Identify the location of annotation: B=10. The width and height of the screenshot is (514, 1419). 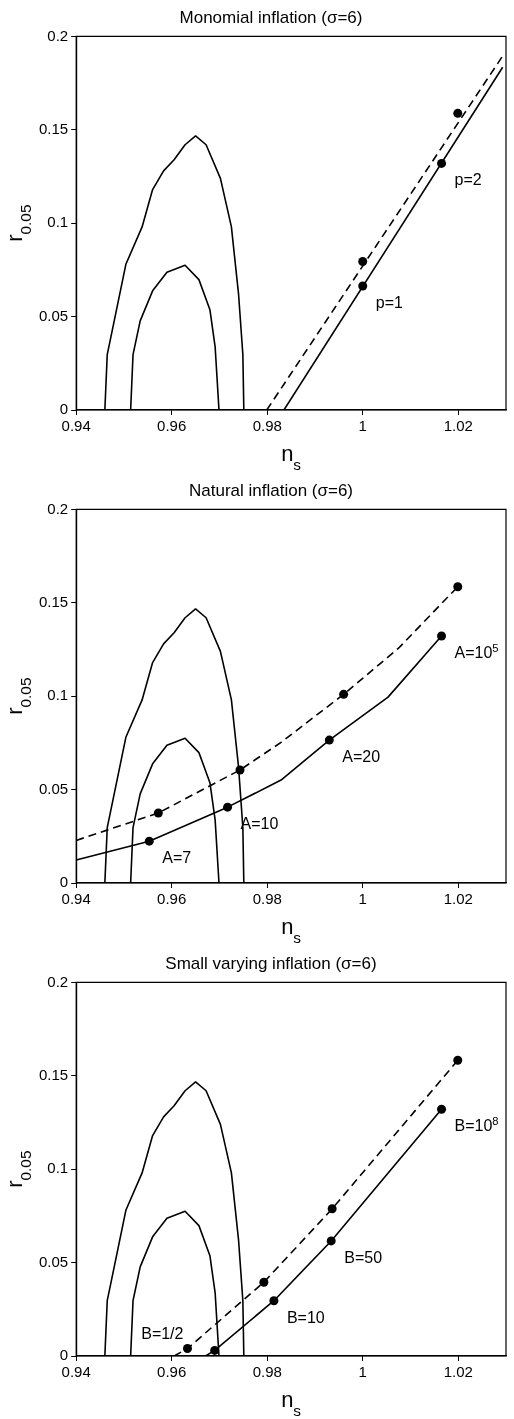
(305, 1317).